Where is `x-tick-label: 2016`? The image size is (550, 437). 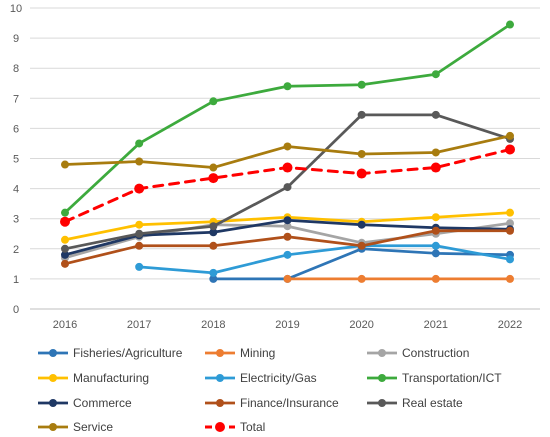
x-tick-label: 2016 is located at coordinates (65, 325).